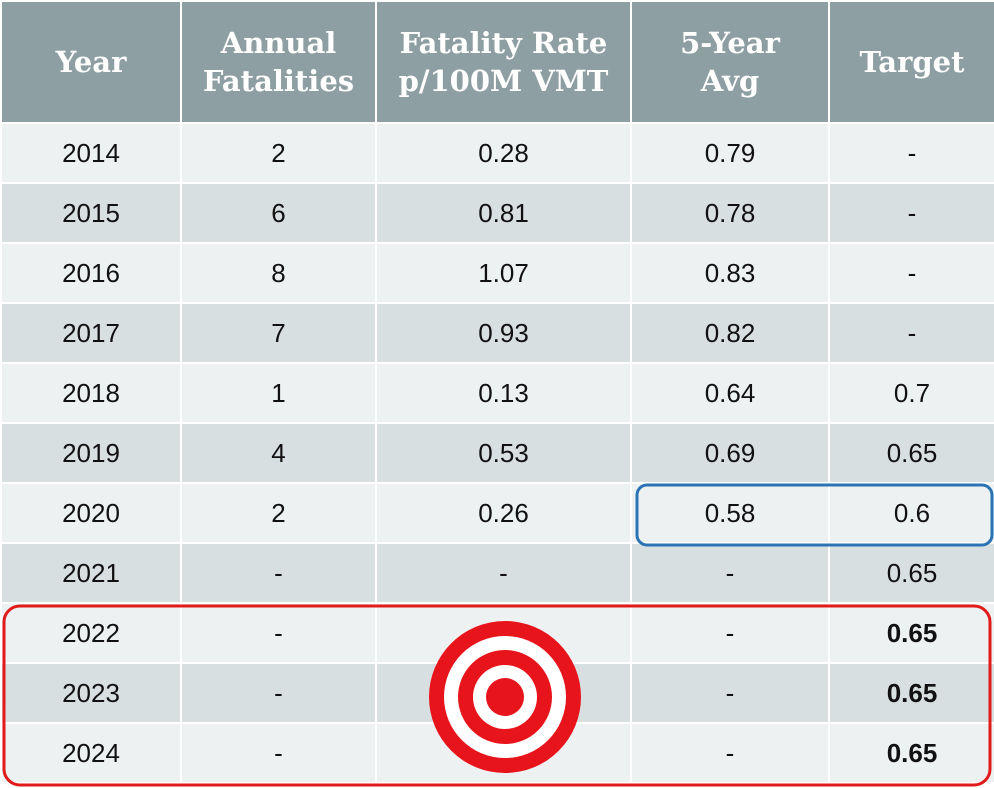 Image resolution: width=994 pixels, height=788 pixels. What do you see at coordinates (503, 62) in the screenshot?
I see `header-cell: Fatality Rate p/100M VMT` at bounding box center [503, 62].